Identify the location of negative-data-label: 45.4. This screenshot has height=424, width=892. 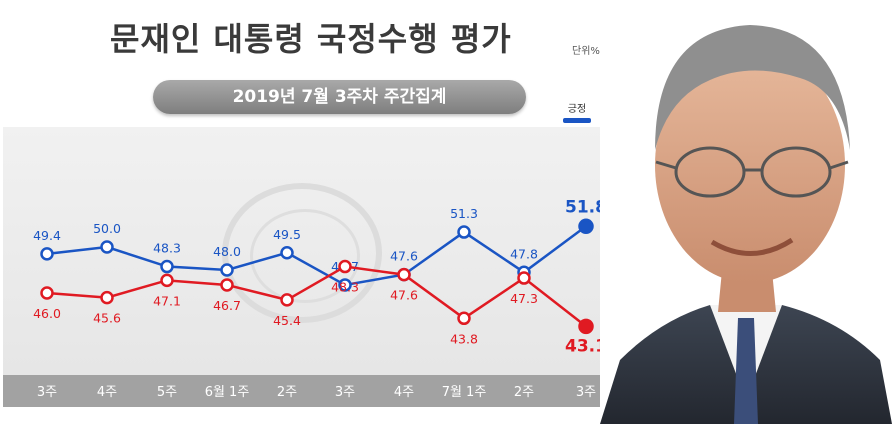
(287, 320).